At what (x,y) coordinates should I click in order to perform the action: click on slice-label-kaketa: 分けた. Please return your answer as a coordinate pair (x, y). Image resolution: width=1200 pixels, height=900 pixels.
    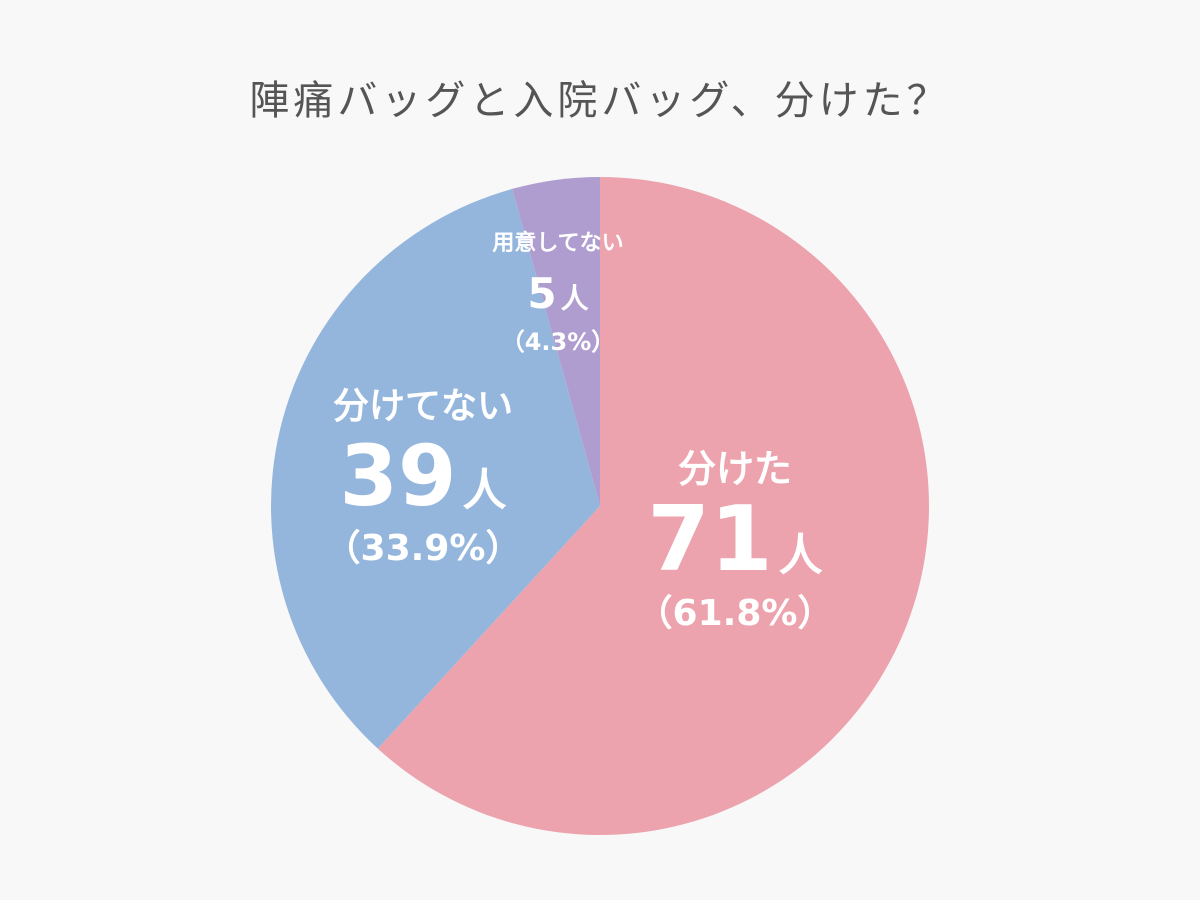
    Looking at the image, I should click on (735, 469).